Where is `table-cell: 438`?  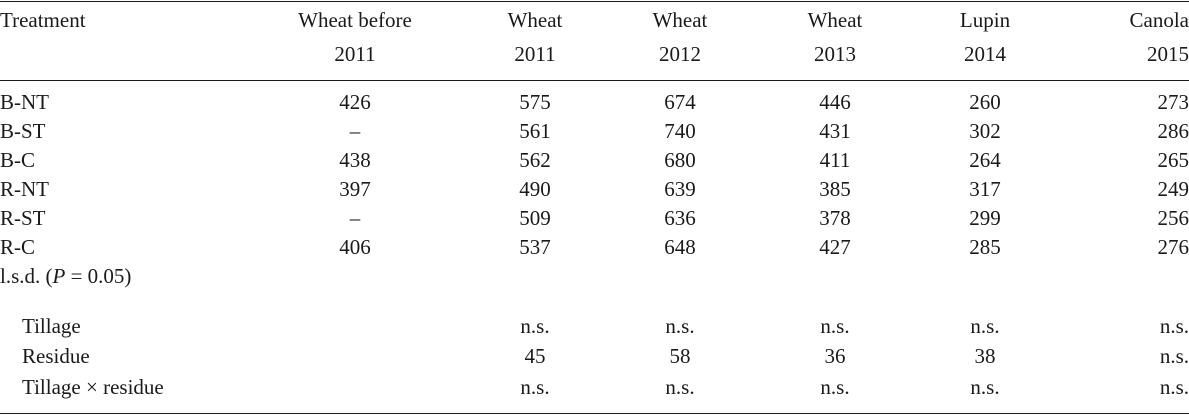
table-cell: 438 is located at coordinates (355, 160).